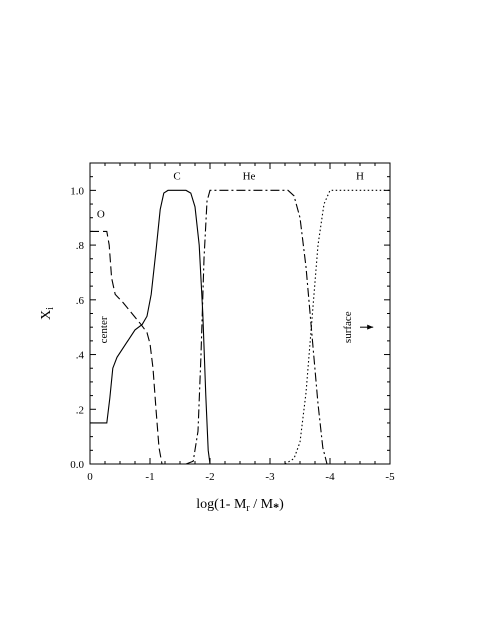  What do you see at coordinates (80, 356) in the screenshot?
I see `y-tick-label: .4` at bounding box center [80, 356].